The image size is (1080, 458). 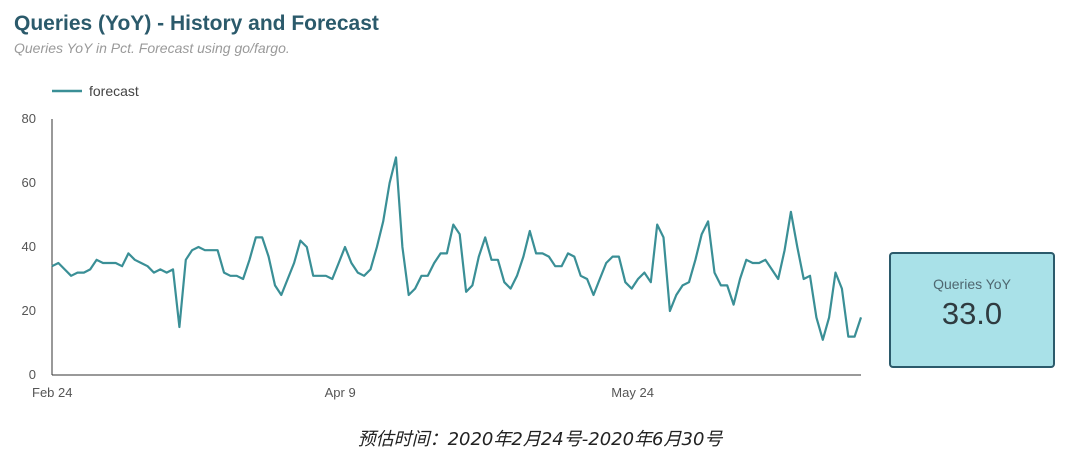 What do you see at coordinates (114, 91) in the screenshot?
I see `legend-label-forecast: forecast` at bounding box center [114, 91].